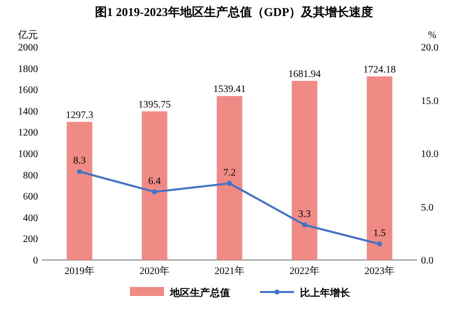  What do you see at coordinates (30, 240) in the screenshot?
I see `y-tick-label: 200` at bounding box center [30, 240].